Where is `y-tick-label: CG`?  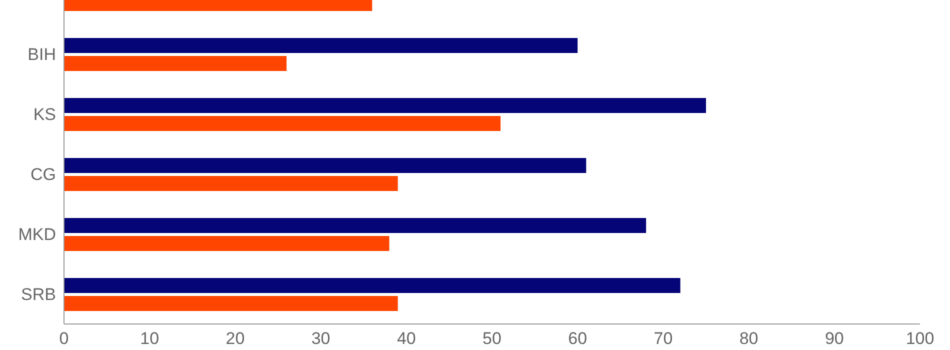
y-tick-label: CG is located at coordinates (43, 174).